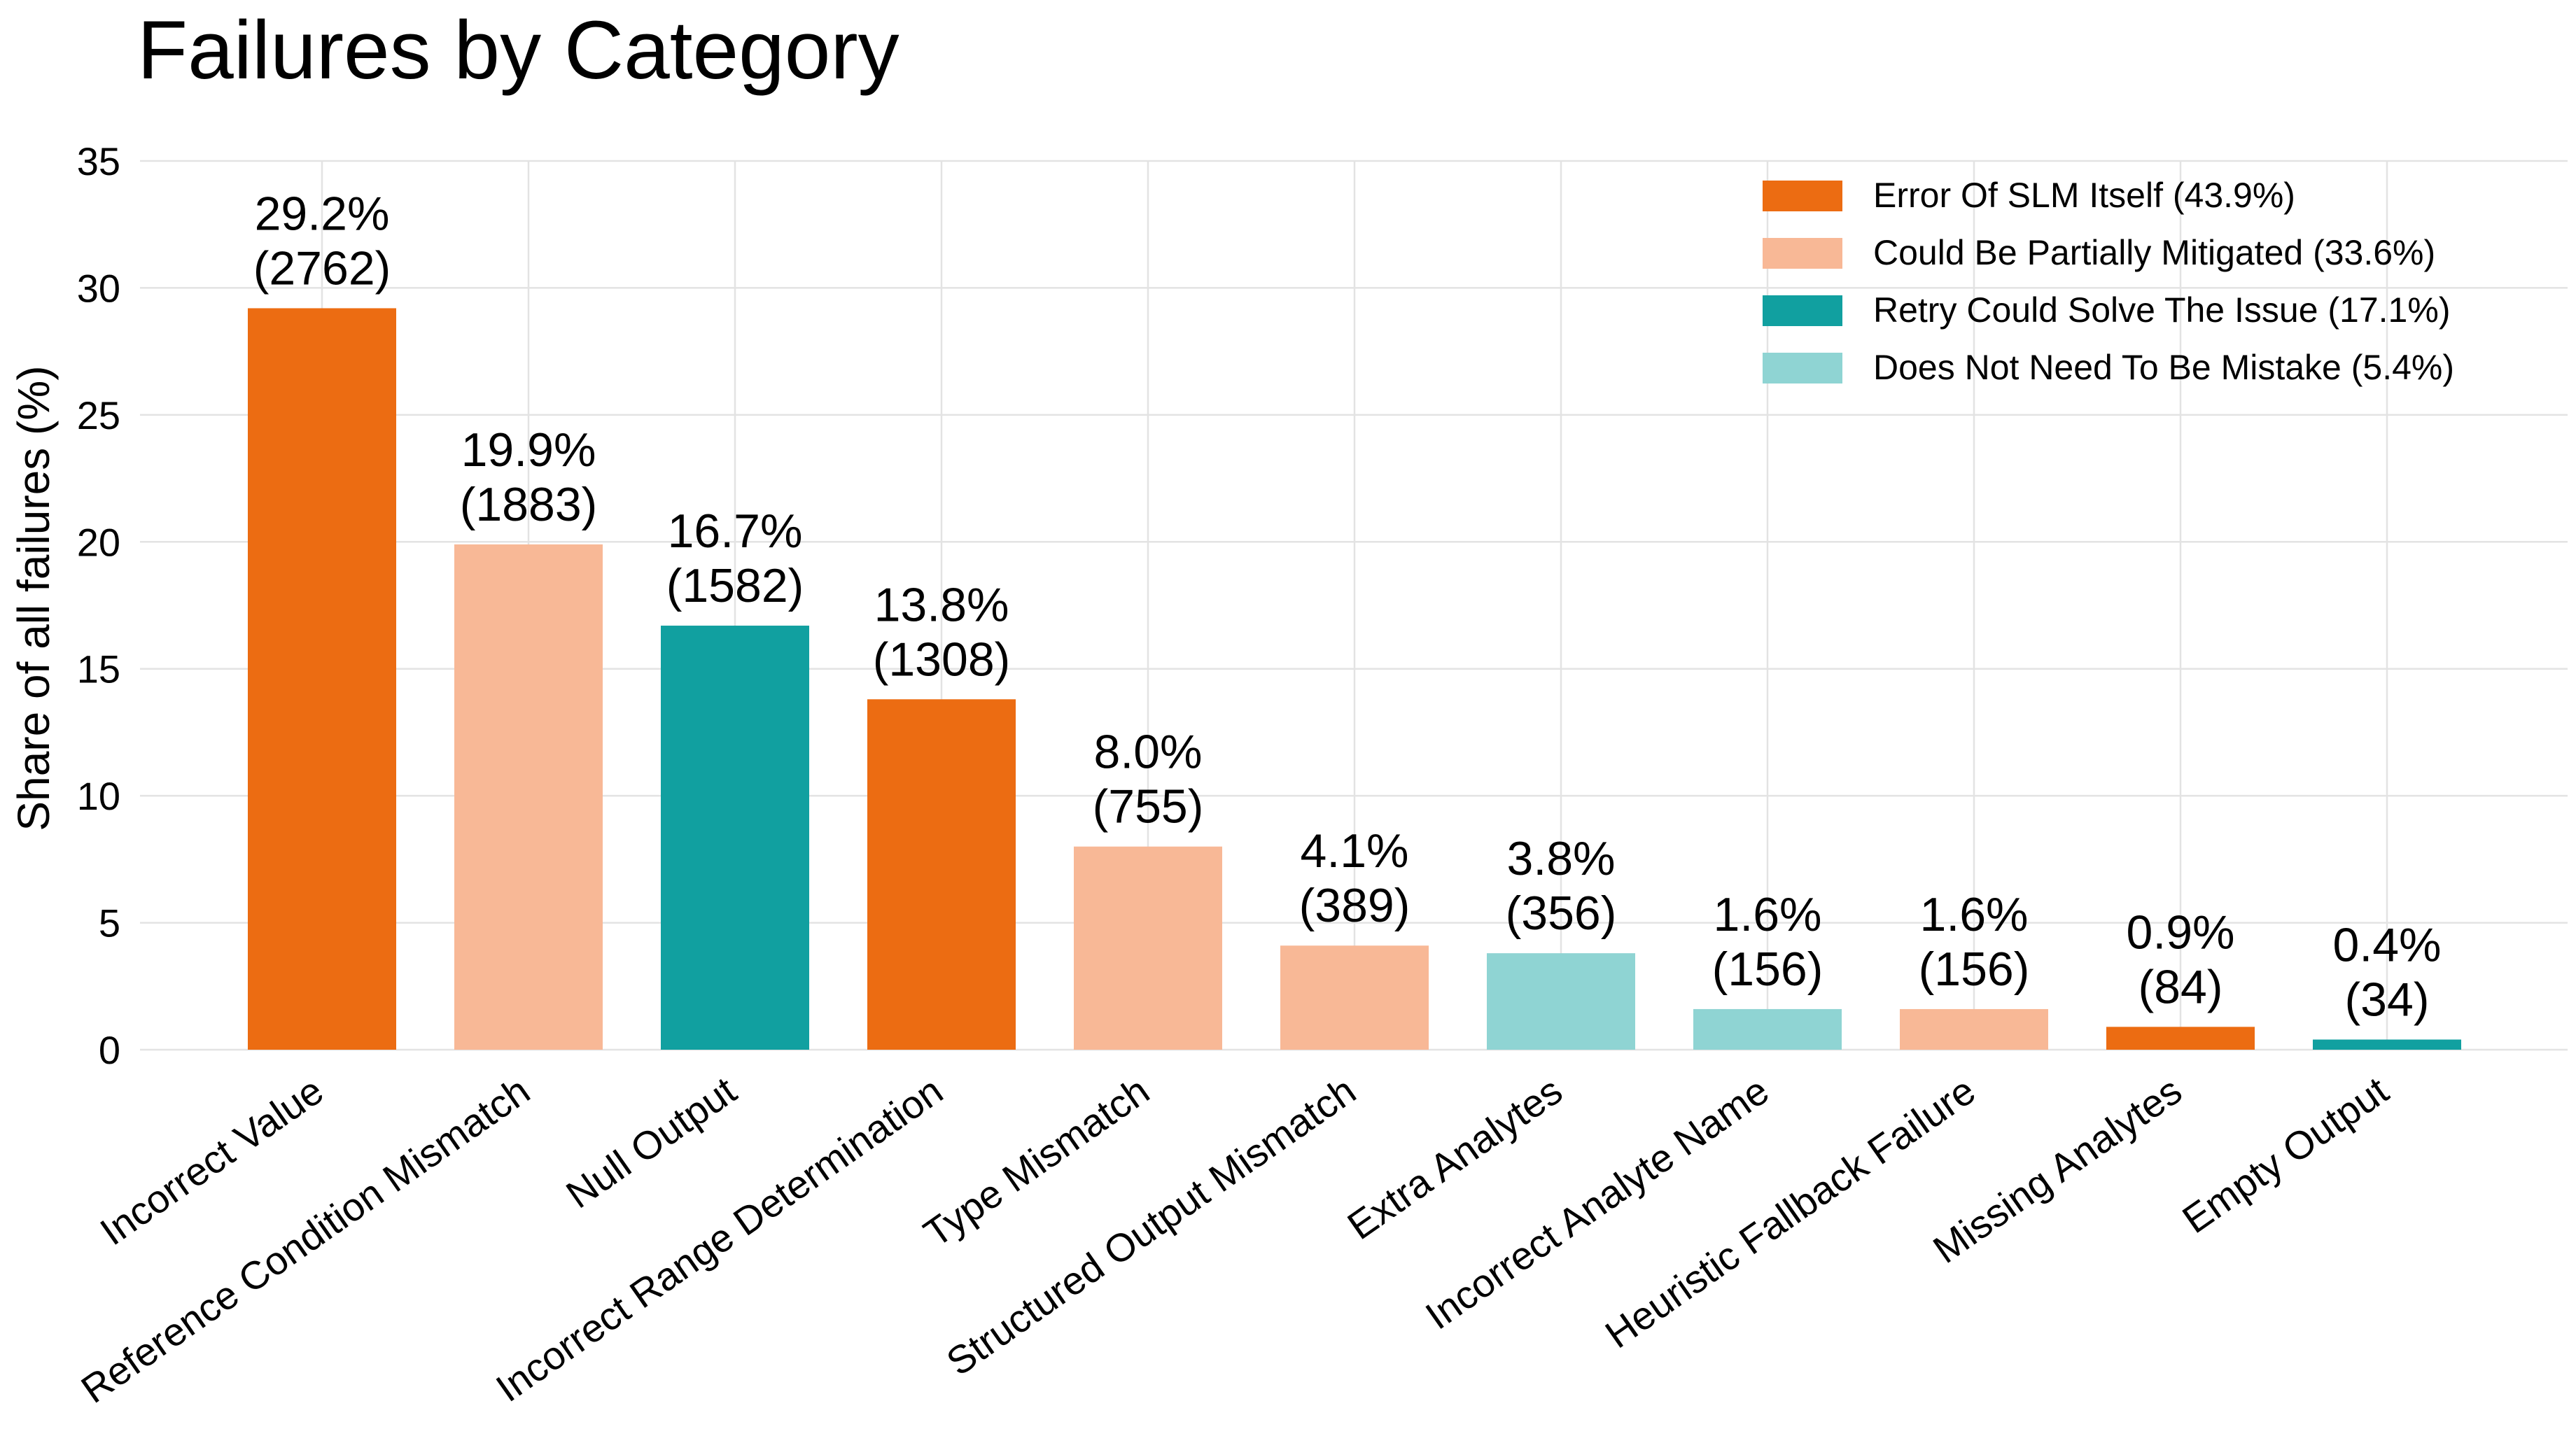 The height and width of the screenshot is (1443, 2576). What do you see at coordinates (2084, 195) in the screenshot?
I see `legend-label: Error Of SLM Itself (43.9%)` at bounding box center [2084, 195].